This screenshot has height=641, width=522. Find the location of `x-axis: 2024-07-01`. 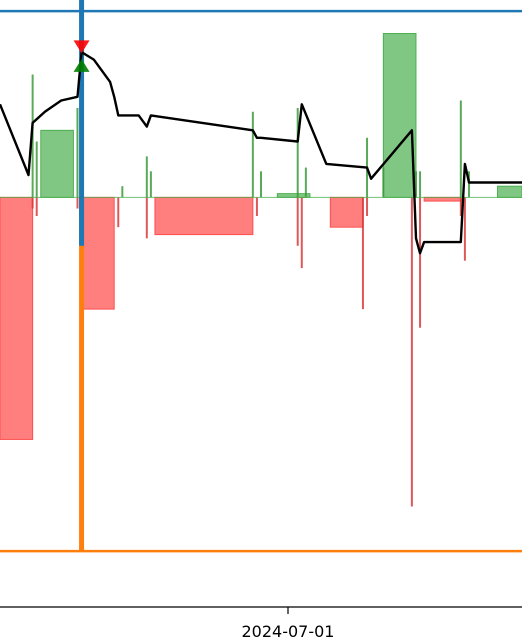

x-axis: 2024-07-01 is located at coordinates (261, 623).